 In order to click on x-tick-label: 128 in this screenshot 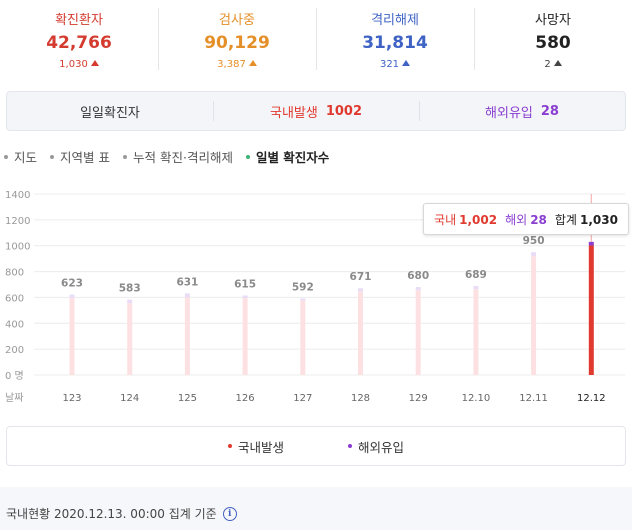, I will do `click(360, 398)`.